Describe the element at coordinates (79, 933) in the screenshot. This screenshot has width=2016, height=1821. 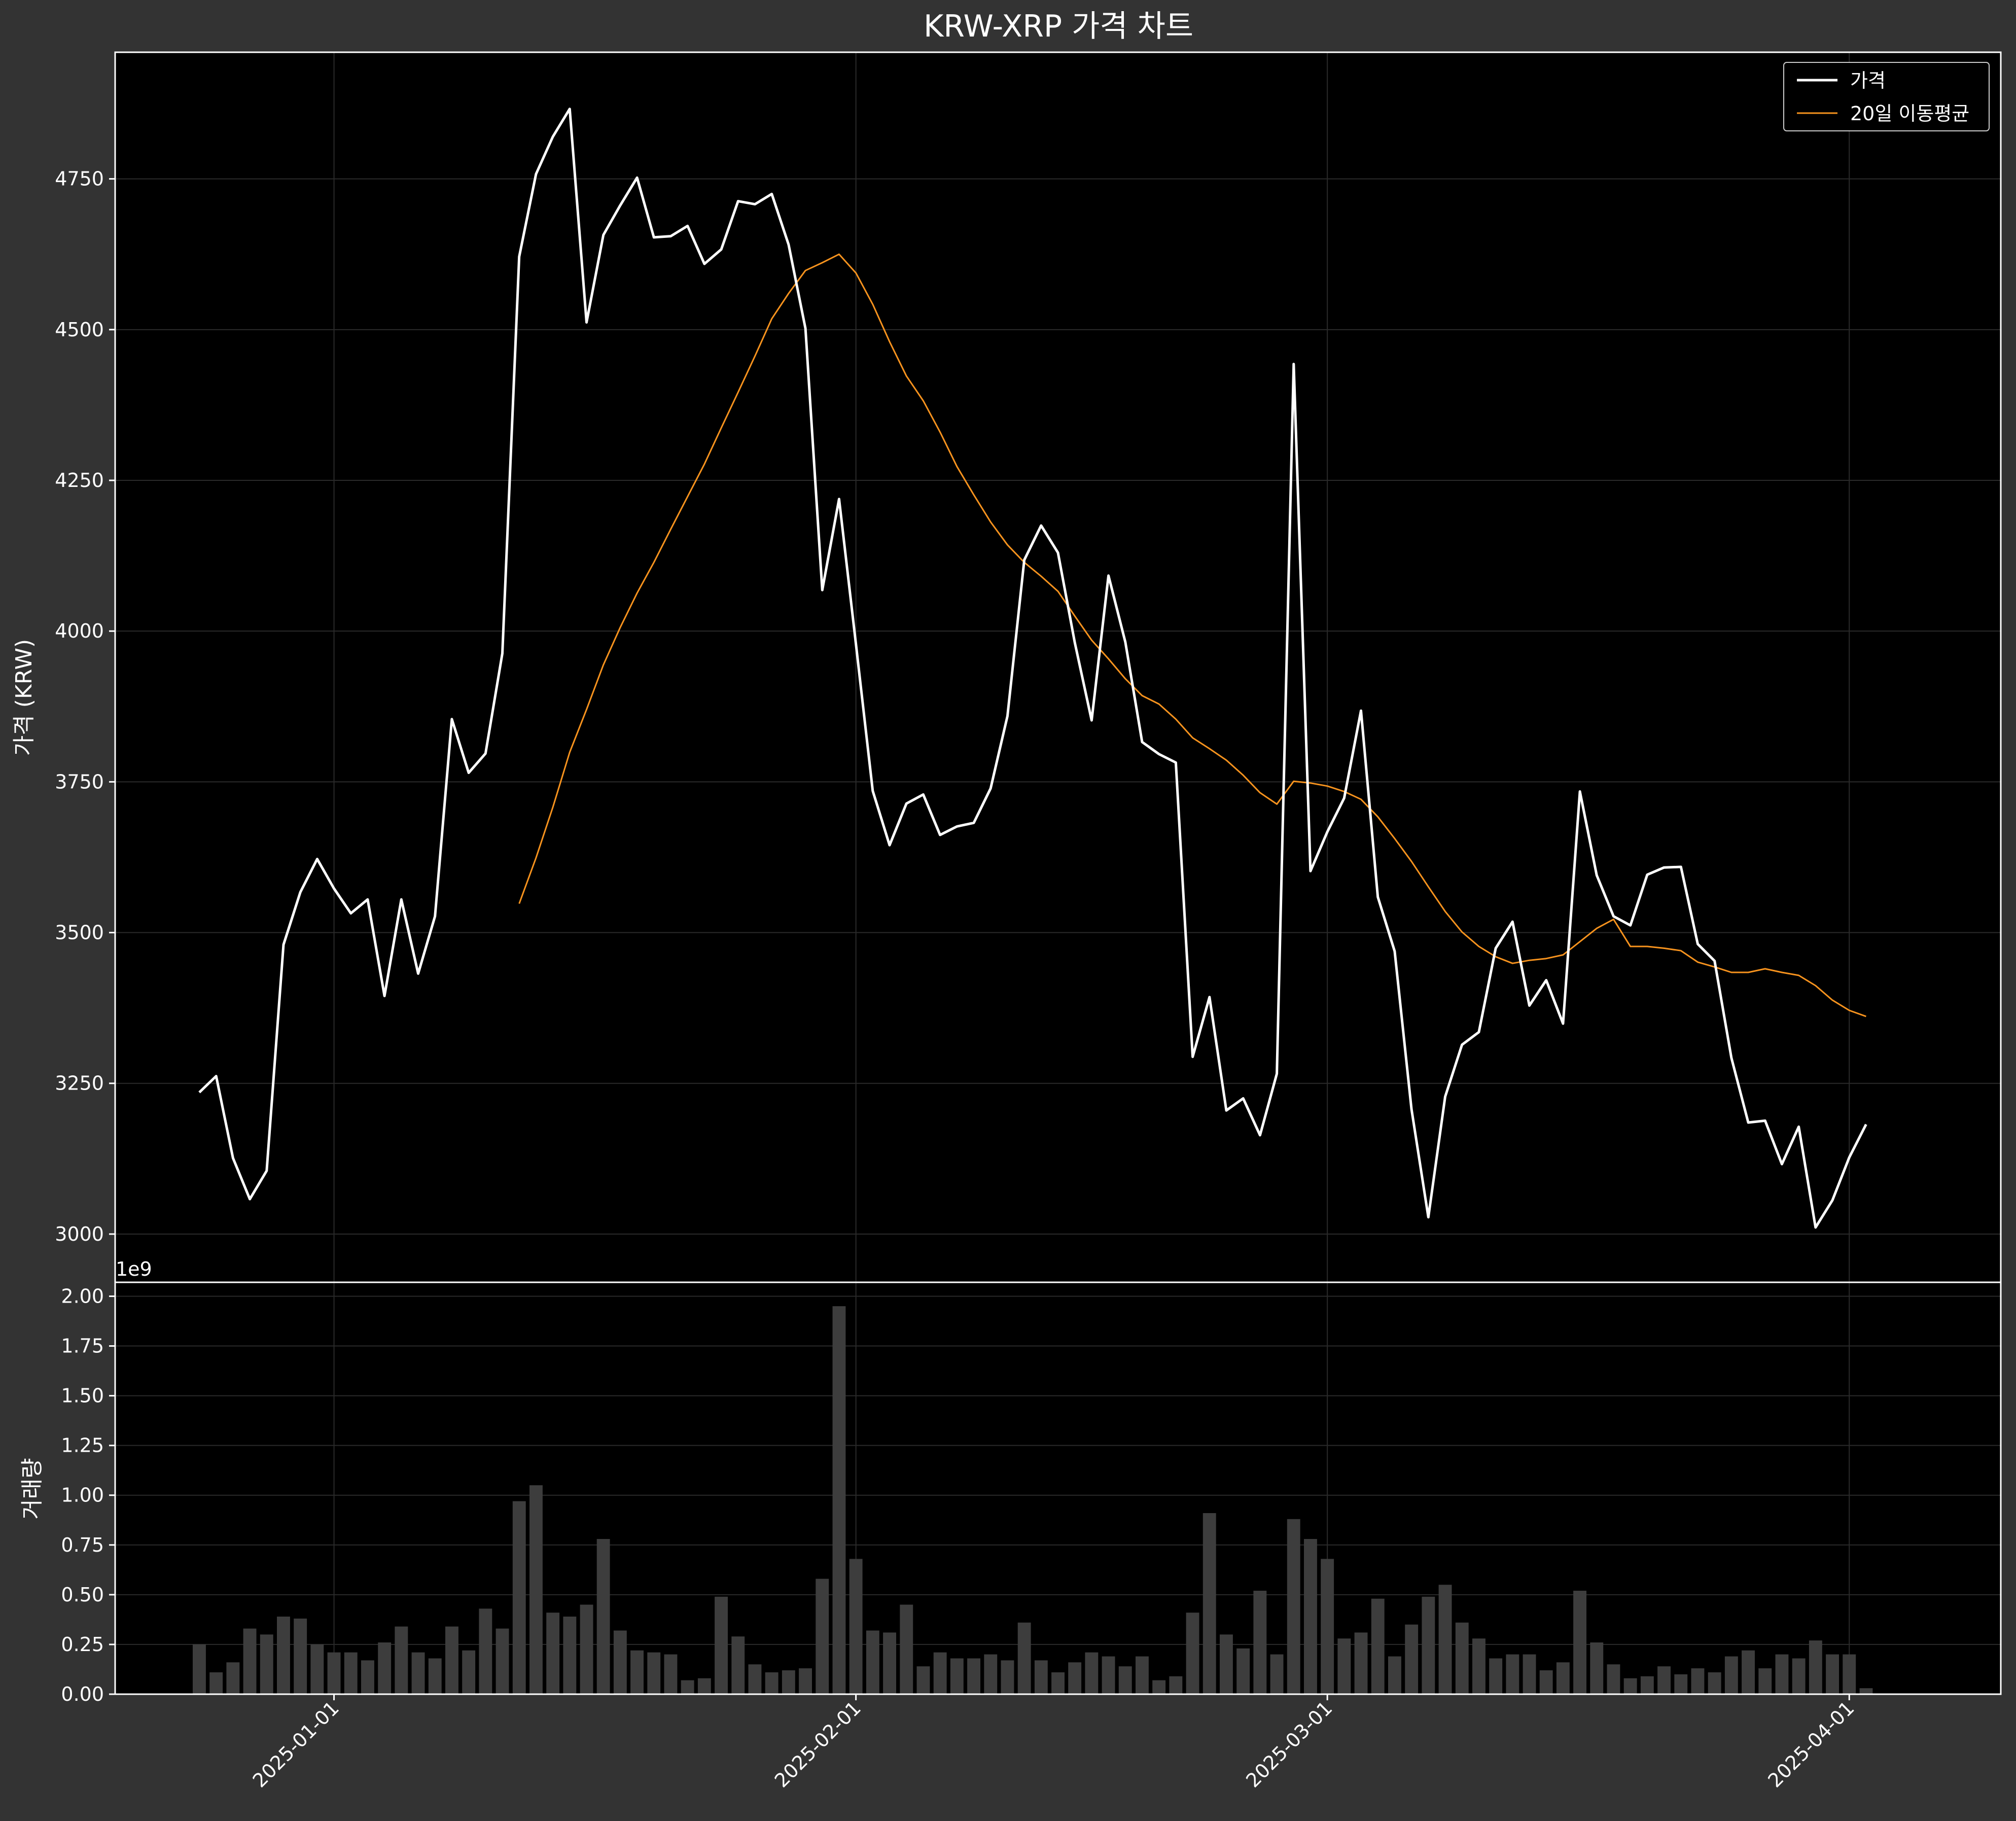
I see `price-y-tick-label: 3500` at that location.